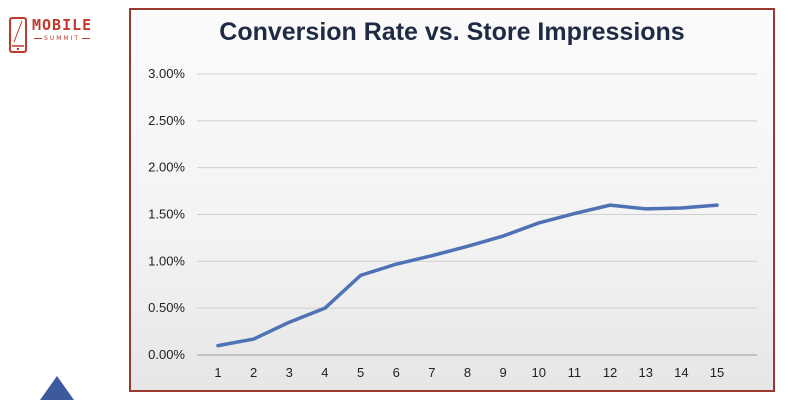  I want to click on x-tick-label: 6, so click(396, 372).